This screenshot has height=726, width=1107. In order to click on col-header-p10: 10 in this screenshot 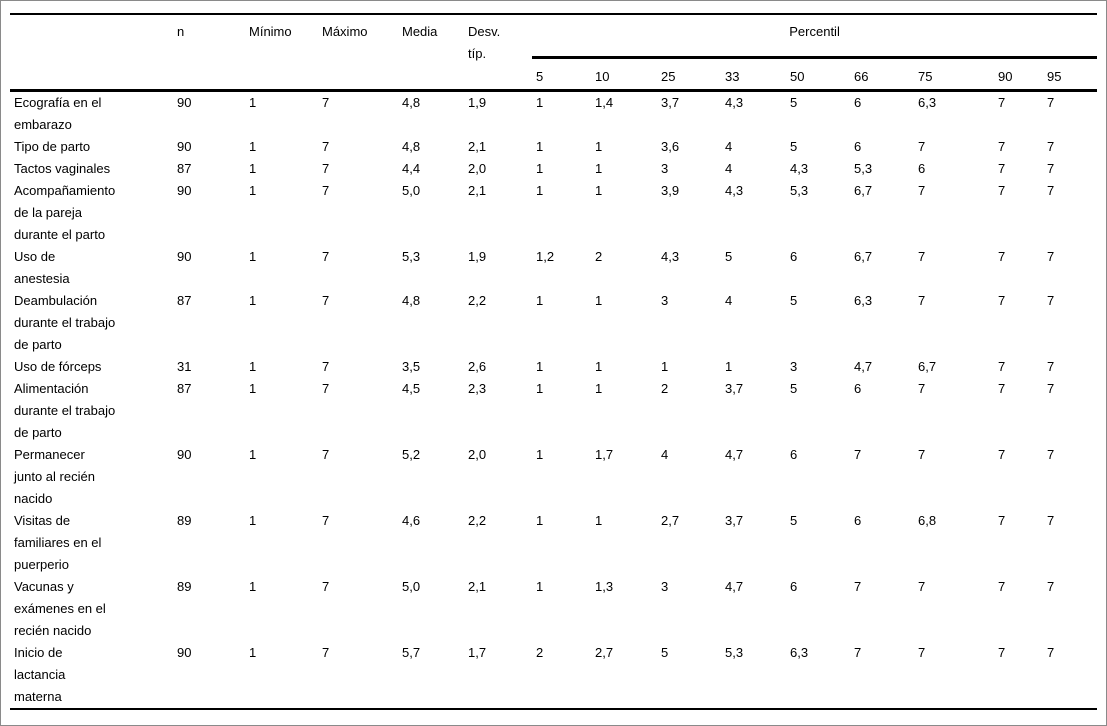, I will do `click(624, 74)`.